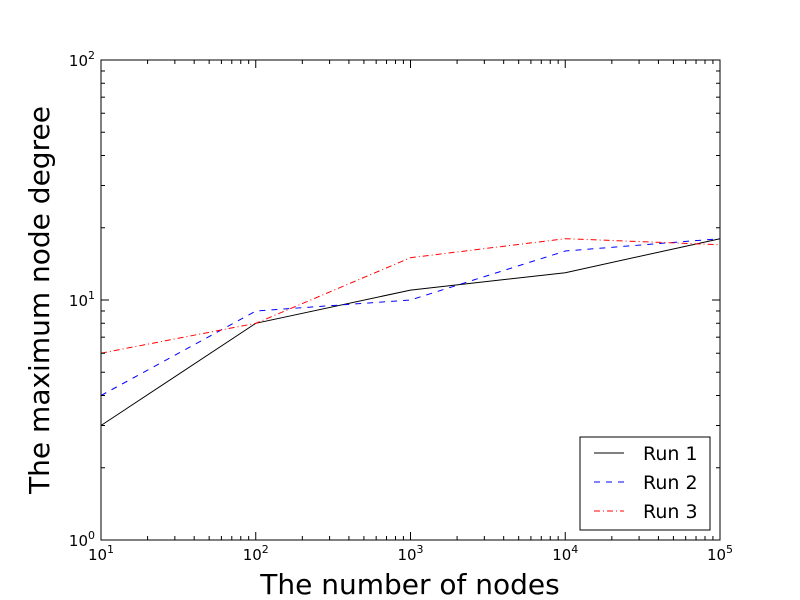 The height and width of the screenshot is (600, 800). Describe the element at coordinates (82, 539) in the screenshot. I see `y-tick-label: 10⁰` at that location.